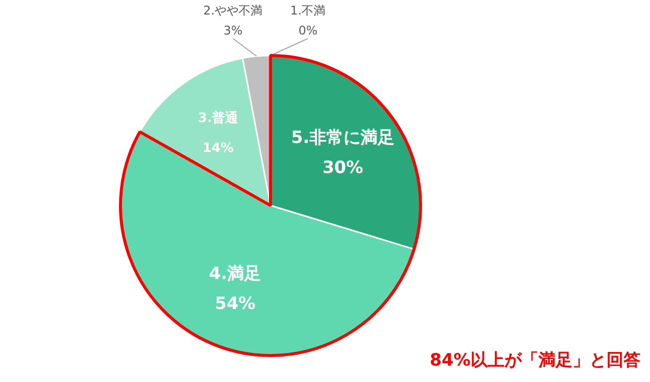  Describe the element at coordinates (308, 11) in the screenshot. I see `category-label: 1.不満` at that location.